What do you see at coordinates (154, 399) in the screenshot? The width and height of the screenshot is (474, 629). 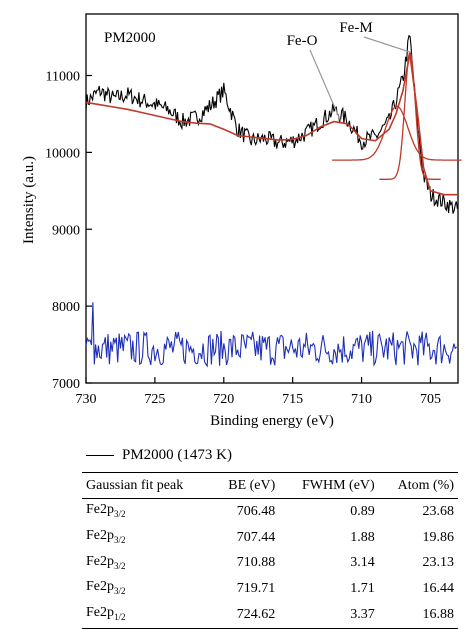 I see `x-tick-label: 725` at bounding box center [154, 399].